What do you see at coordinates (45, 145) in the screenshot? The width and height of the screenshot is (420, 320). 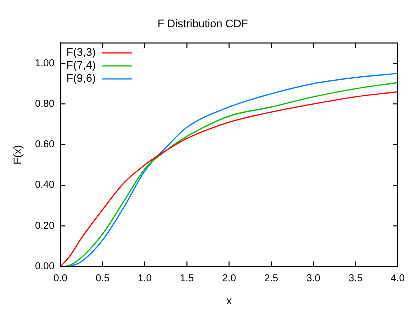 I see `y-tick-label: 0.60` at bounding box center [45, 145].